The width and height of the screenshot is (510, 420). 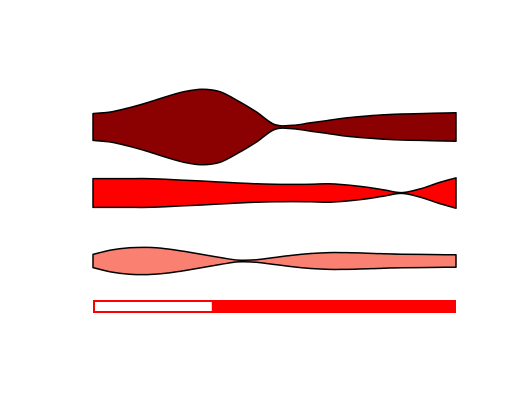 What do you see at coordinates (274, 306) in the screenshot?
I see `progress-bar` at bounding box center [274, 306].